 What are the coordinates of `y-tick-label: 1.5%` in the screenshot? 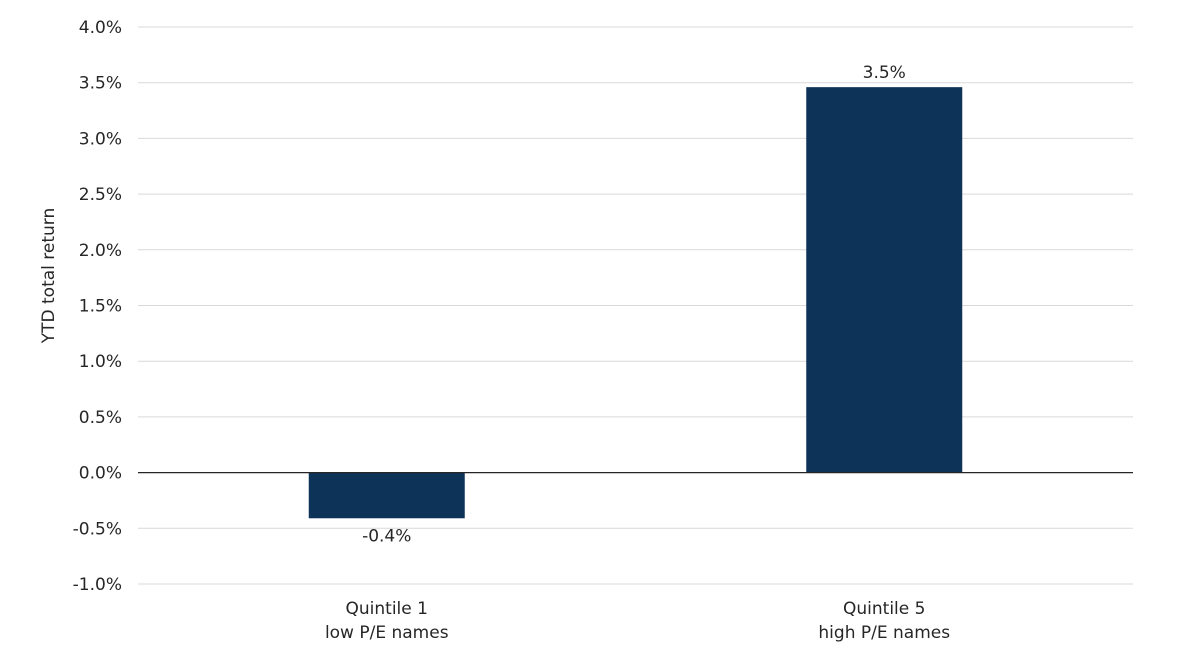 It's located at (100, 307).